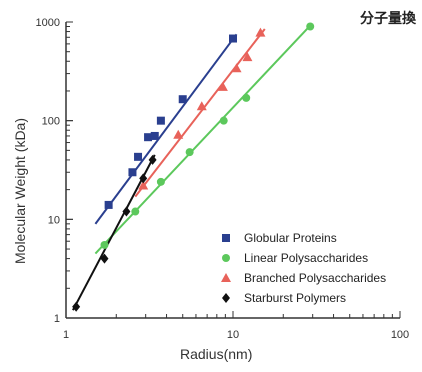 This screenshot has height=372, width=422. I want to click on legend-marker-diamond, so click(226, 298).